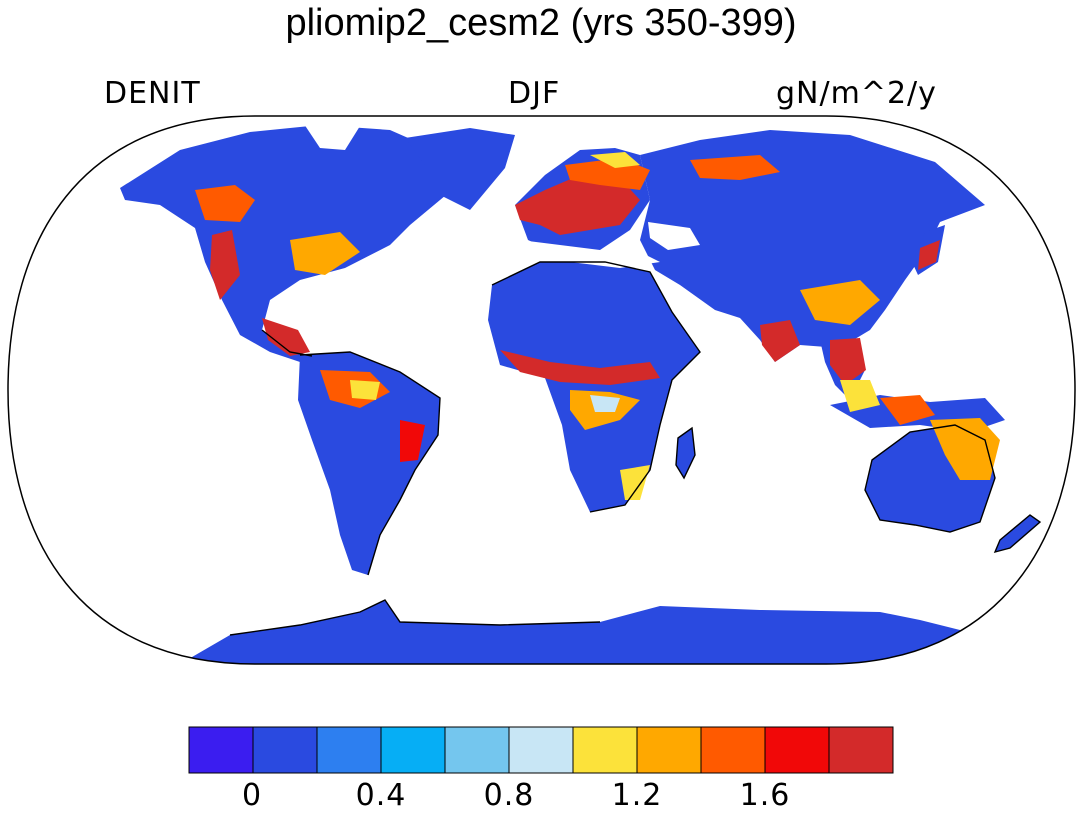  What do you see at coordinates (856, 93) in the screenshot?
I see `units-label: gN/m^2/y` at bounding box center [856, 93].